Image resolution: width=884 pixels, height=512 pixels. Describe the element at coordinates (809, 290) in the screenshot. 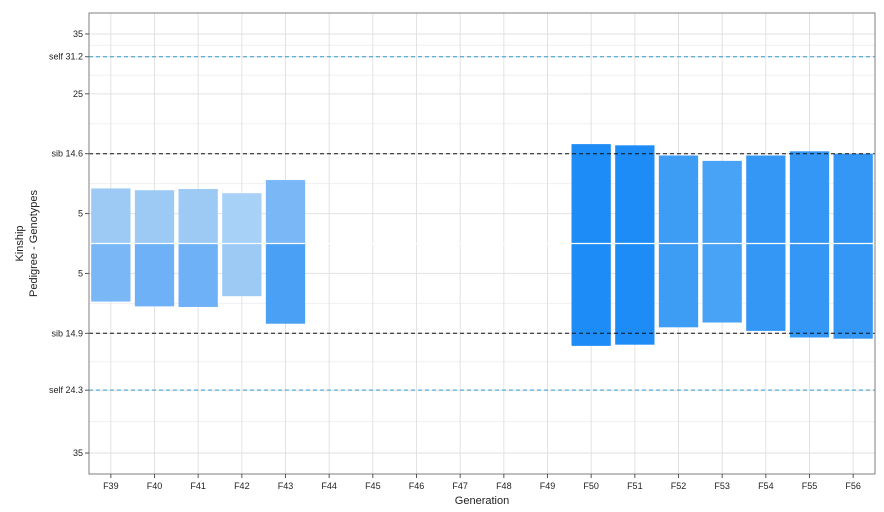

I see `bar-lower-F55` at that location.